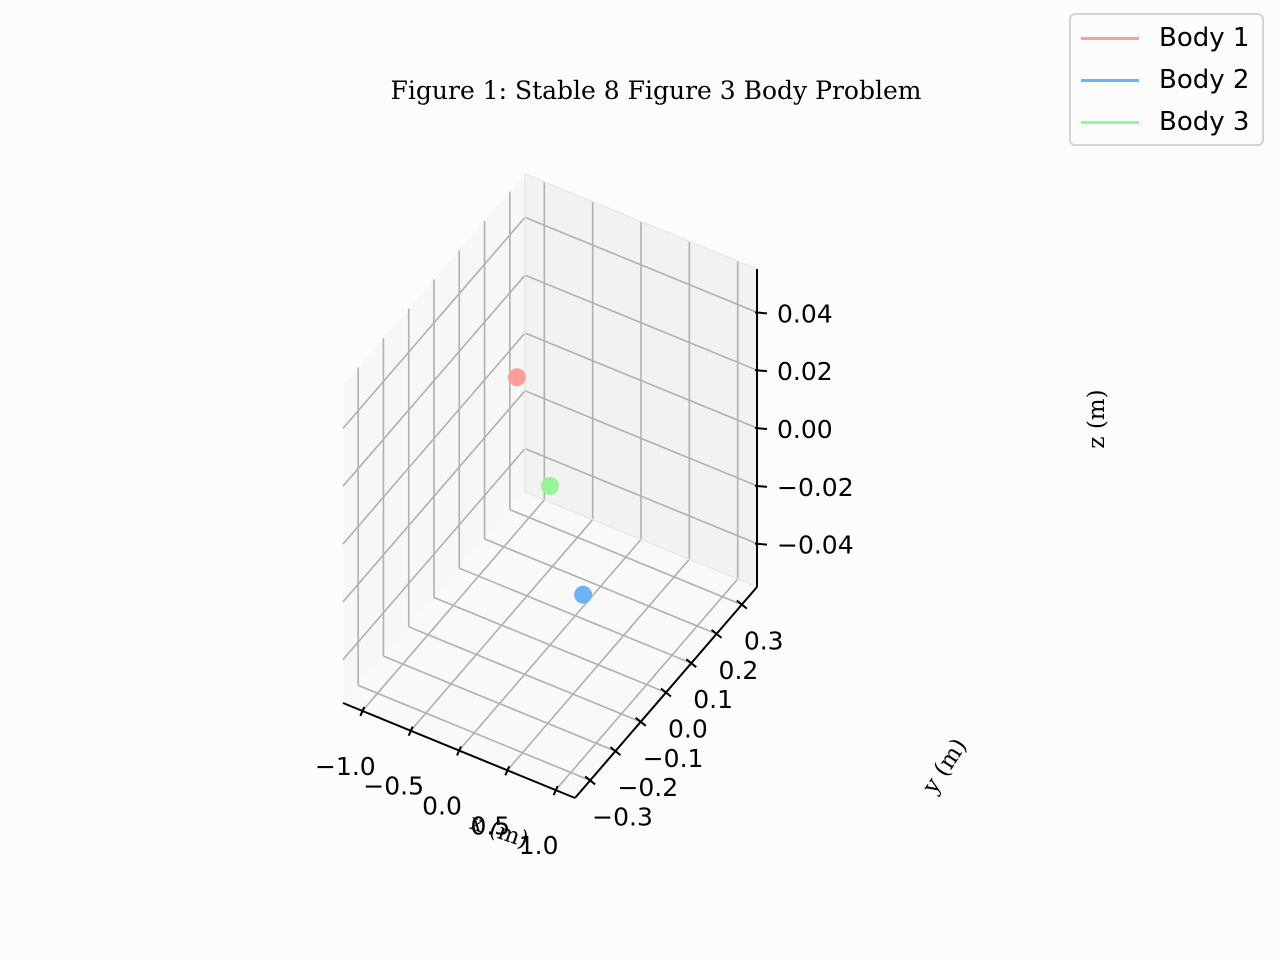 The width and height of the screenshot is (1280, 960). I want to click on legend: Body 1 Body 2 Body 3, so click(1166, 79).